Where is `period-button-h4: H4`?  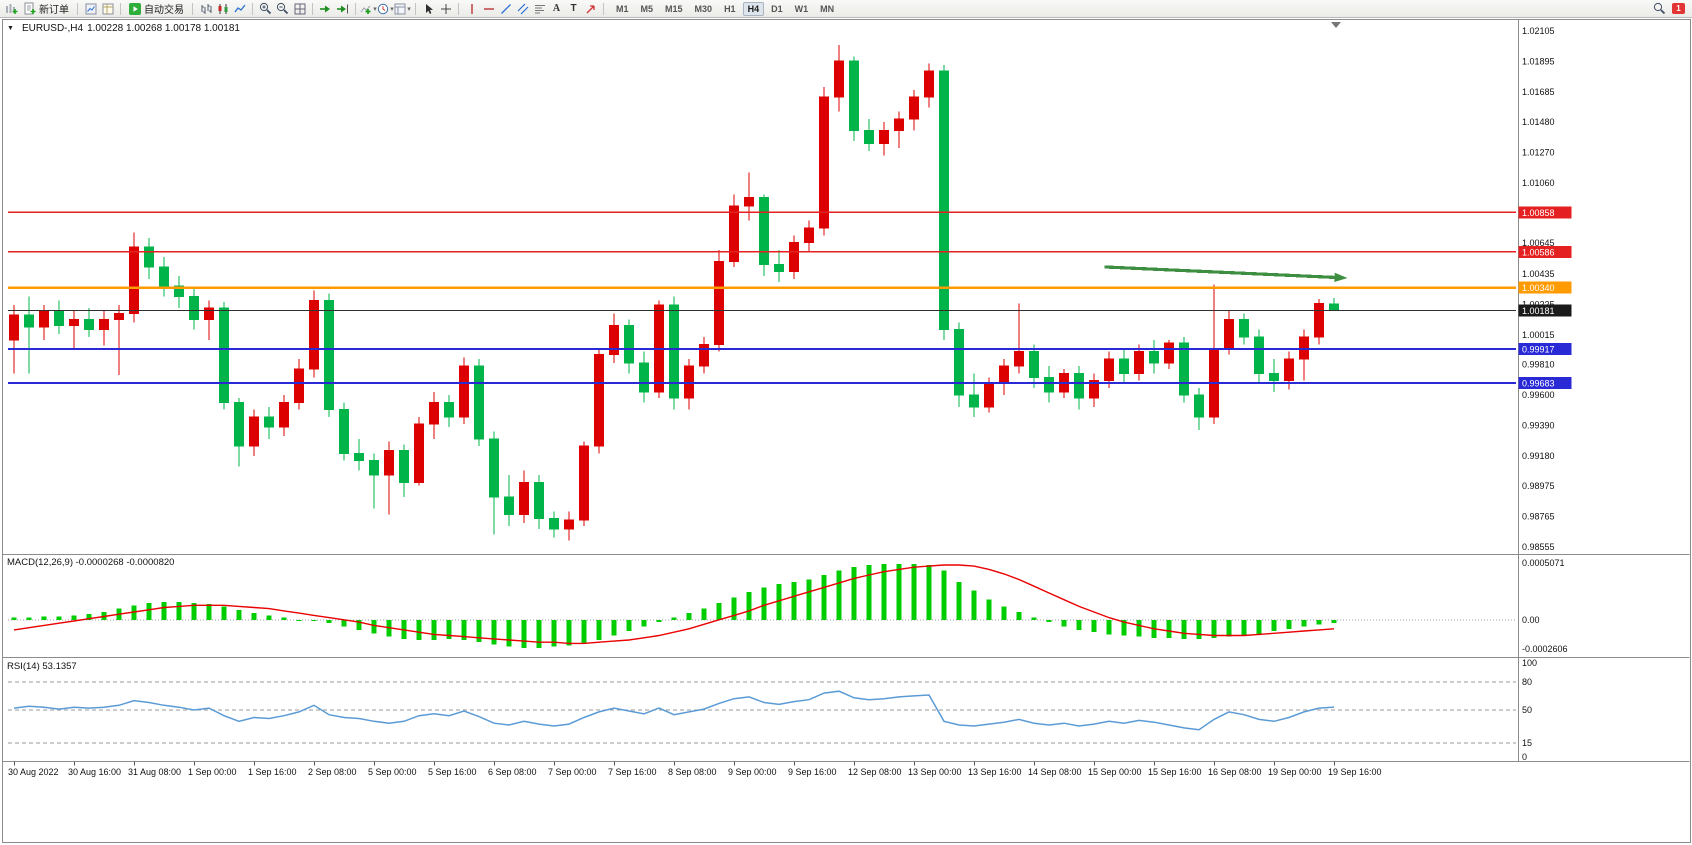
period-button-h4: H4 is located at coordinates (753, 8).